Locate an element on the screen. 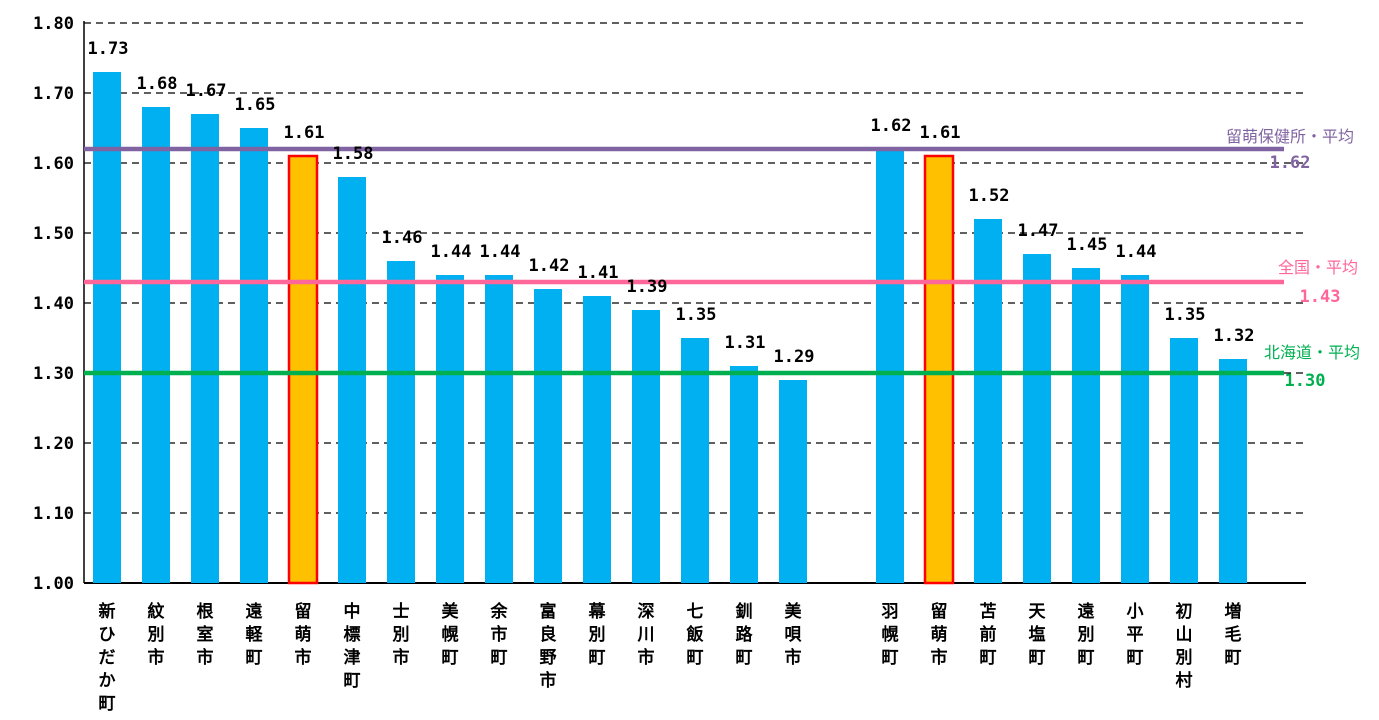 The height and width of the screenshot is (720, 1379). category-label: 初山別村 is located at coordinates (1184, 646).